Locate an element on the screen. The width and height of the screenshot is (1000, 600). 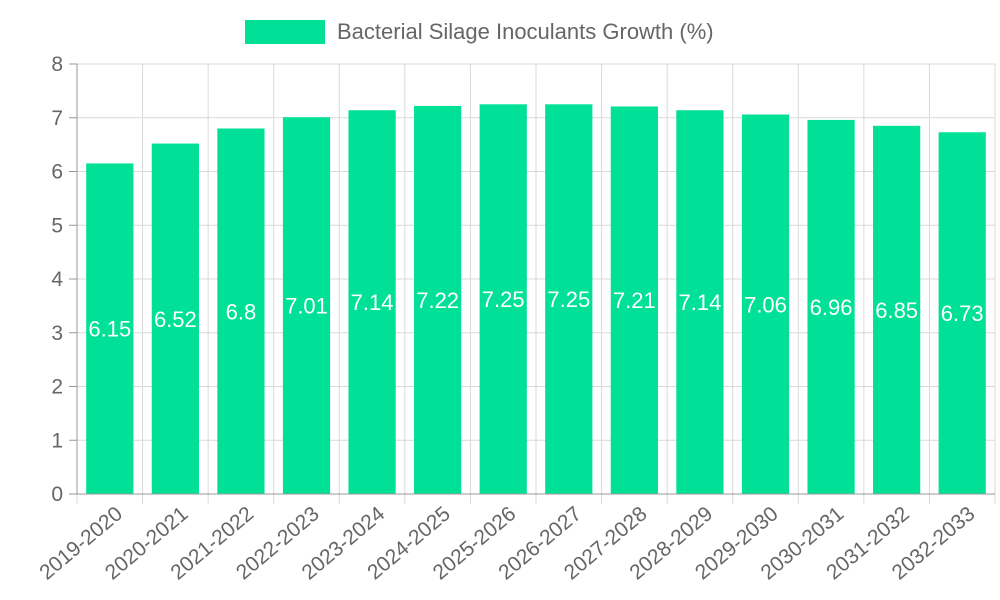
data-label: 6.8 is located at coordinates (241, 311).